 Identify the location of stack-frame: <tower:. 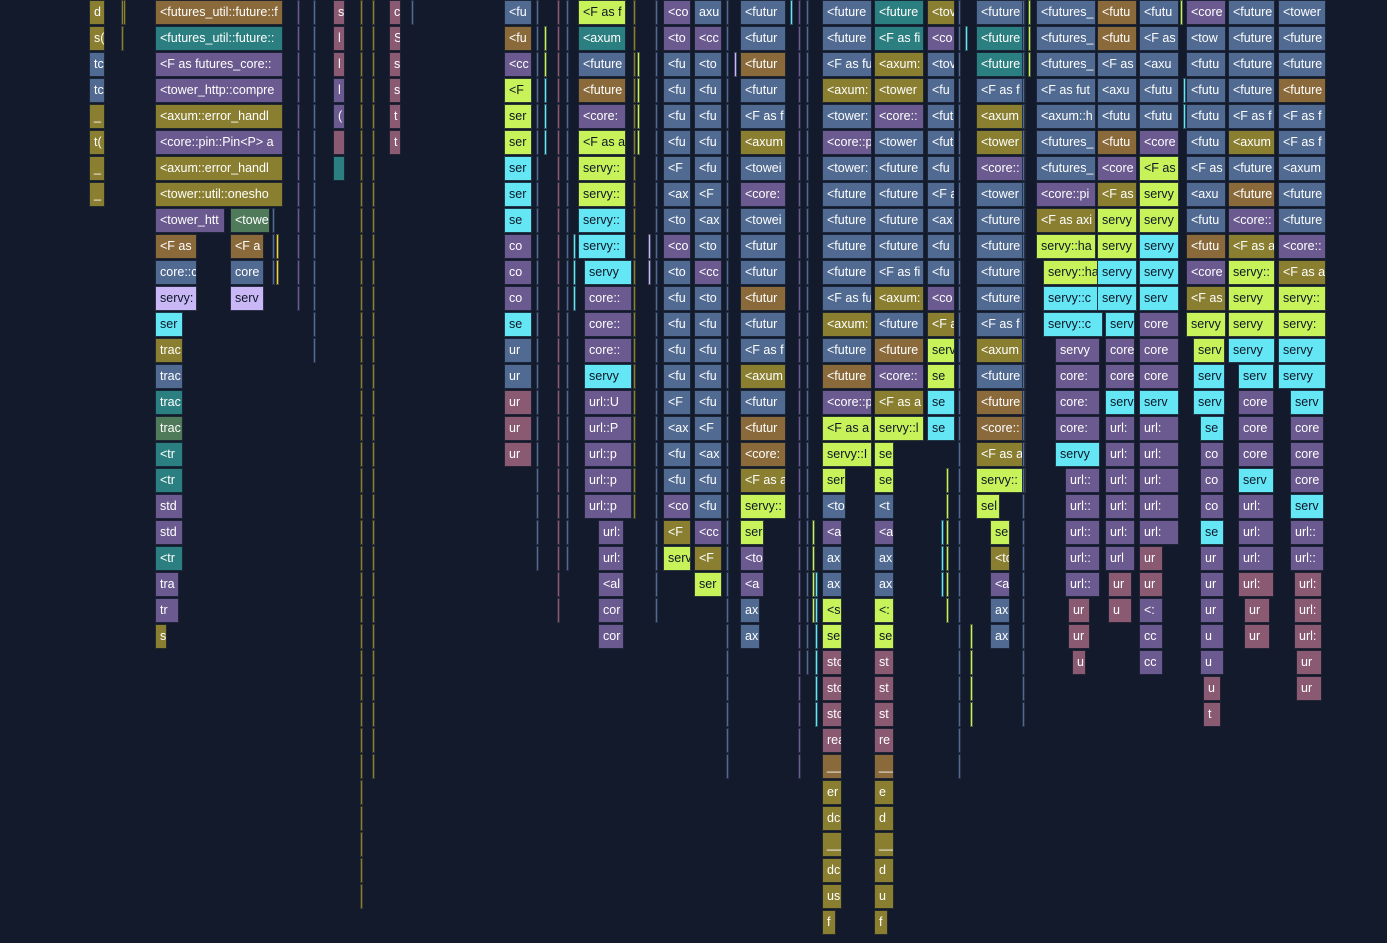
(847, 168).